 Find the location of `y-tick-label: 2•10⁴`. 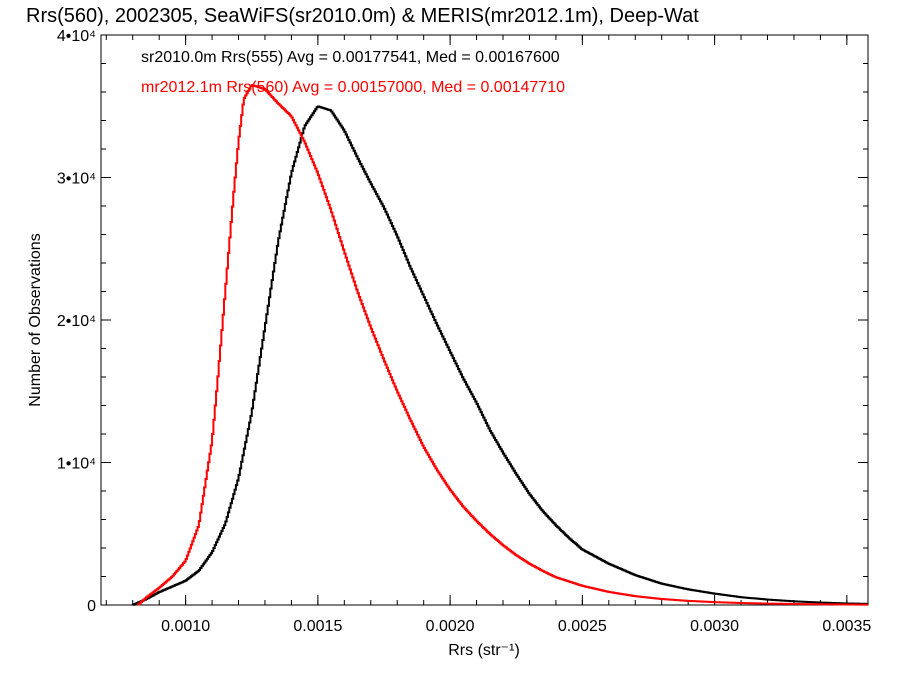

y-tick-label: 2•10⁴ is located at coordinates (76, 321).